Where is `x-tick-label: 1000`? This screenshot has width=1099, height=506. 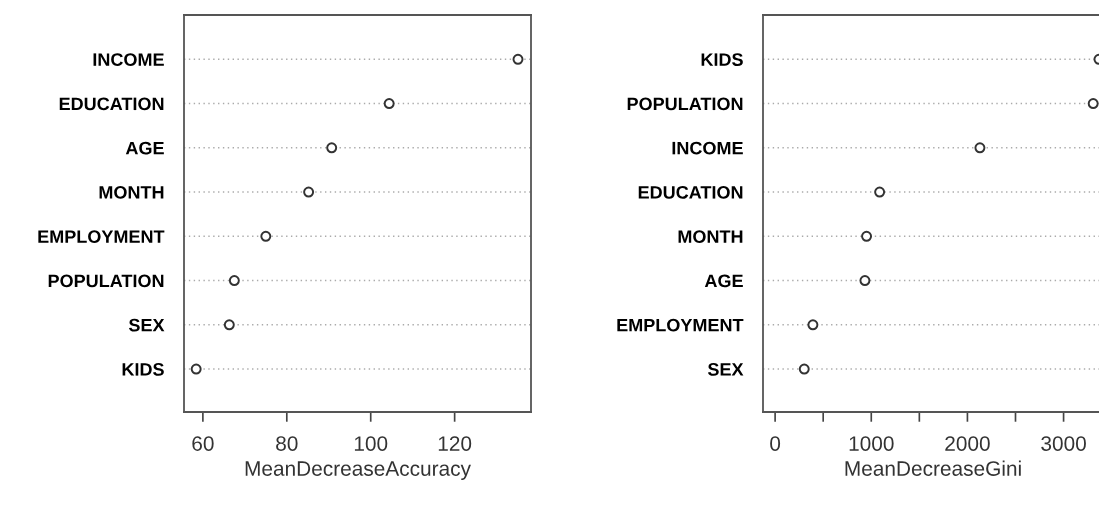 x-tick-label: 1000 is located at coordinates (871, 443).